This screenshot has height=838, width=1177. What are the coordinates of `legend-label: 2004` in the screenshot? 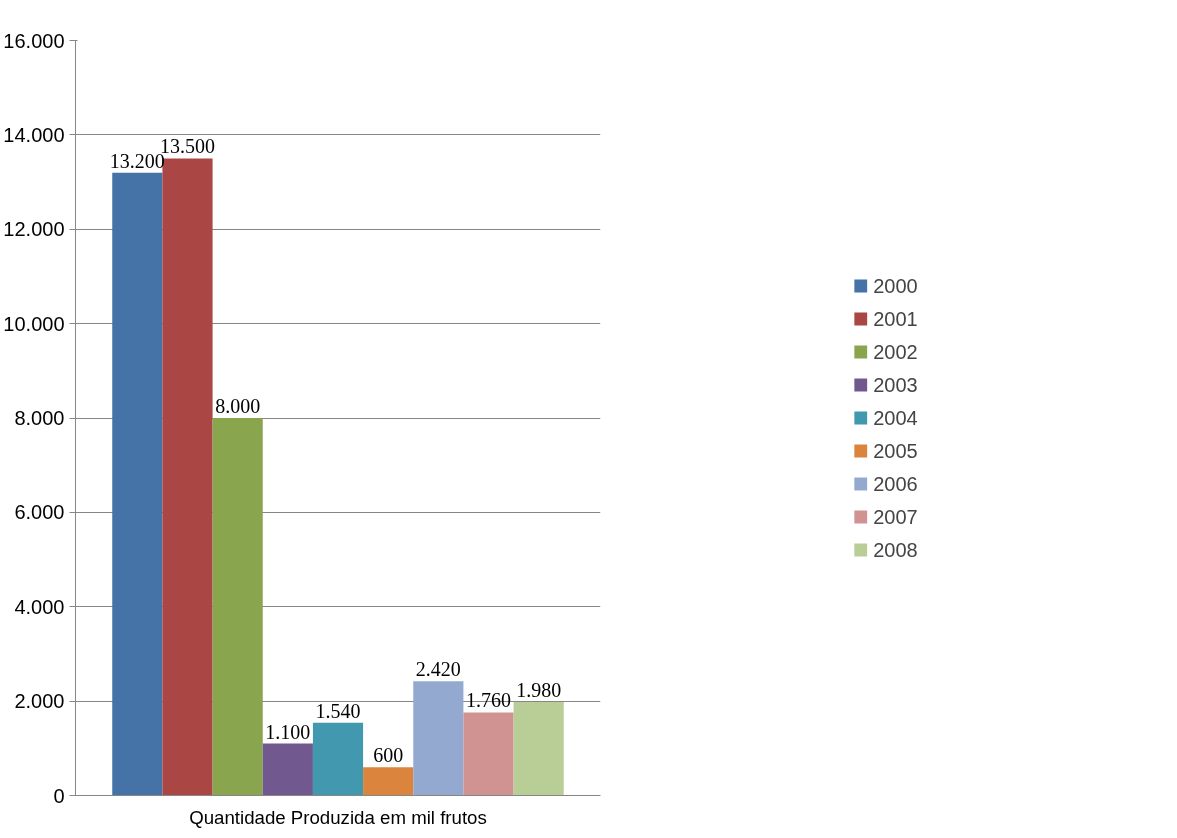 It's located at (895, 417).